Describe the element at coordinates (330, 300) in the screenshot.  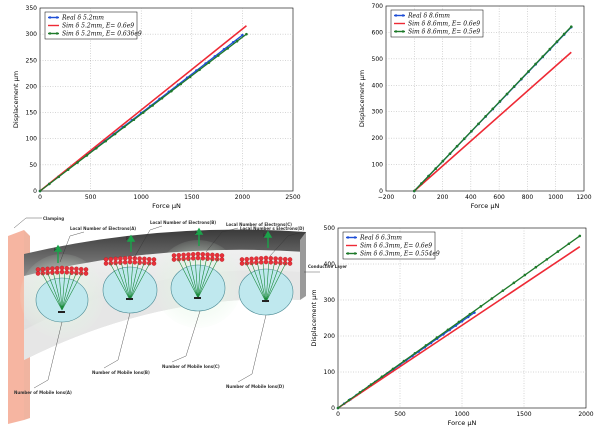
I see `y-tick-label: 300` at that location.